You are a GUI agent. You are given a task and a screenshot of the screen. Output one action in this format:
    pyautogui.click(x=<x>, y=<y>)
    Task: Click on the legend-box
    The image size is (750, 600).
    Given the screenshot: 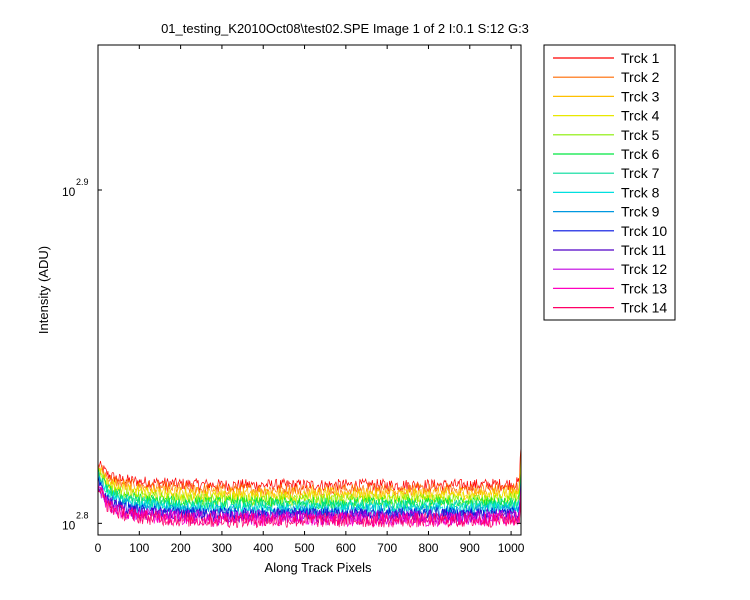 What is the action you would take?
    pyautogui.click(x=609, y=182)
    